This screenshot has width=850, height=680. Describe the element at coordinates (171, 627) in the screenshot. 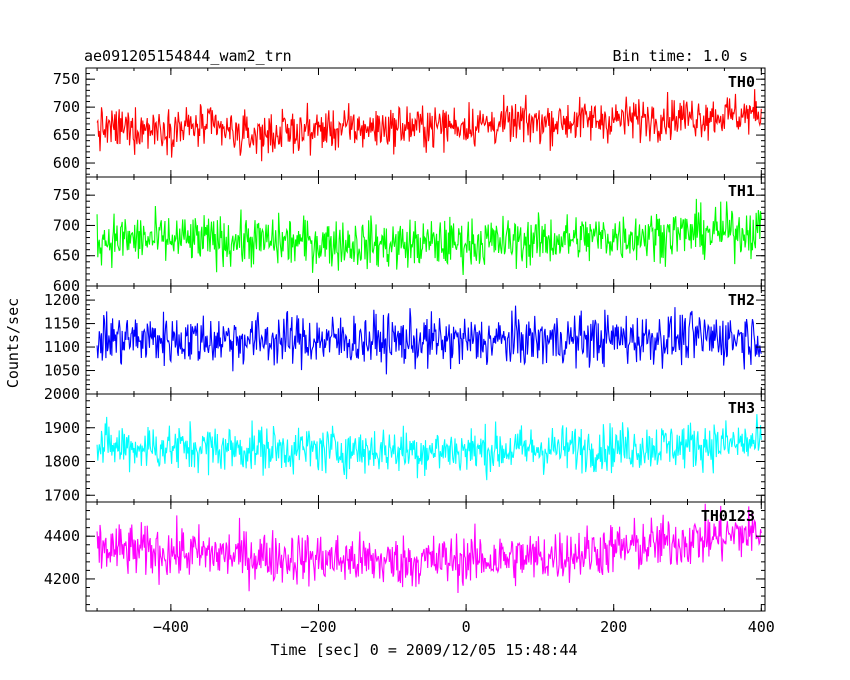

I see `x-tick-label: −400` at that location.